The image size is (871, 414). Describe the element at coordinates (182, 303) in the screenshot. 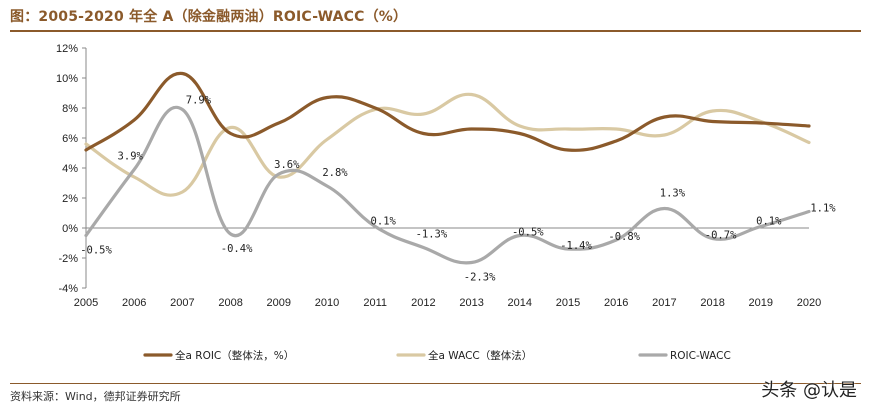

I see `x-tick-label: 2007` at that location.